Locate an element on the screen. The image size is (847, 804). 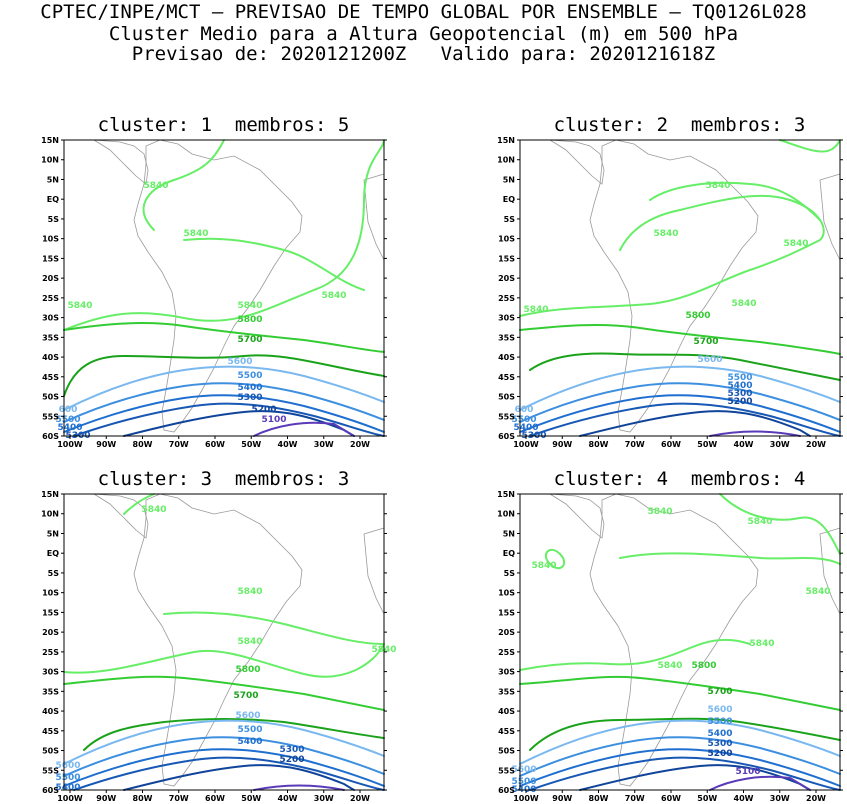
panel-title-4: cluster: 4 membros: 4 is located at coordinates (679, 479).